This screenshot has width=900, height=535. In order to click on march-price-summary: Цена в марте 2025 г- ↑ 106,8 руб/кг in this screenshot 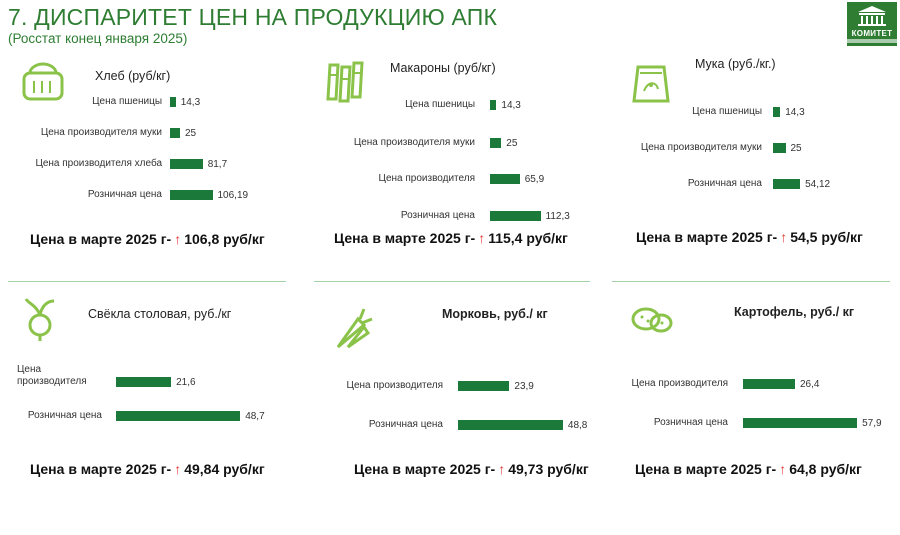, I will do `click(147, 239)`.